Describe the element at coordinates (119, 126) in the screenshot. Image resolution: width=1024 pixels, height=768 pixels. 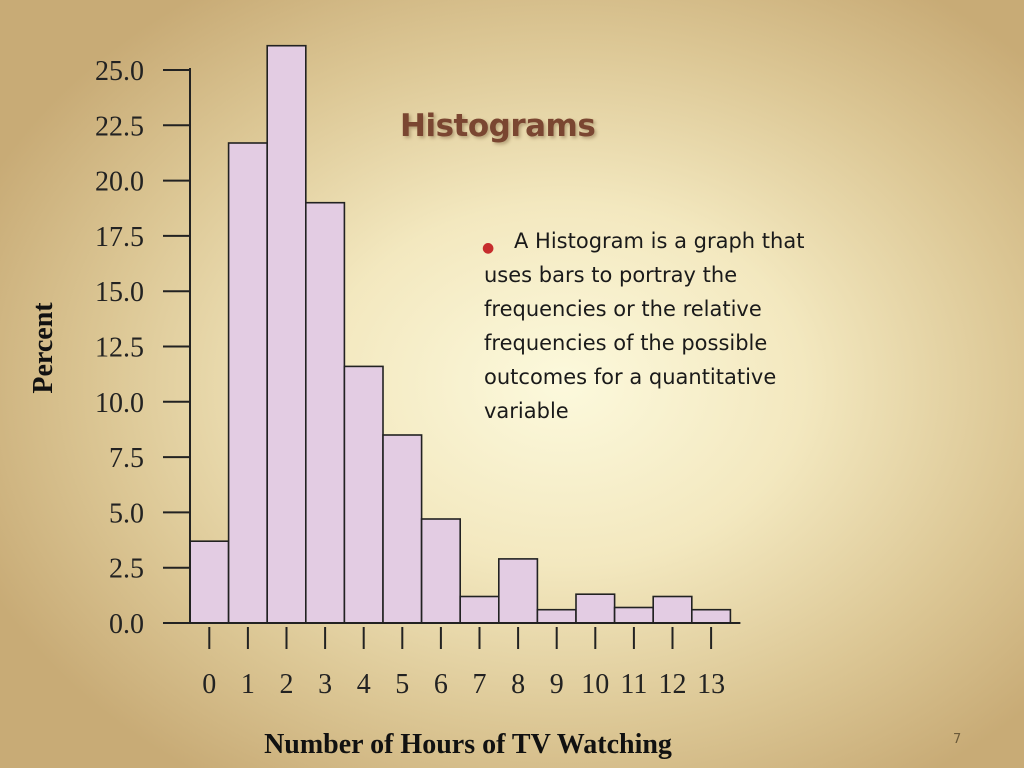
I see `y-tick-label: 22.5` at that location.